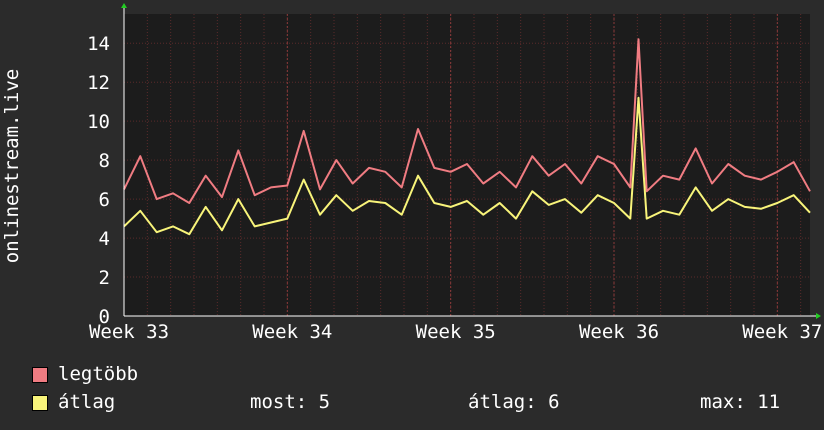 The height and width of the screenshot is (430, 824). I want to click on y-tick-label: 4, so click(104, 239).